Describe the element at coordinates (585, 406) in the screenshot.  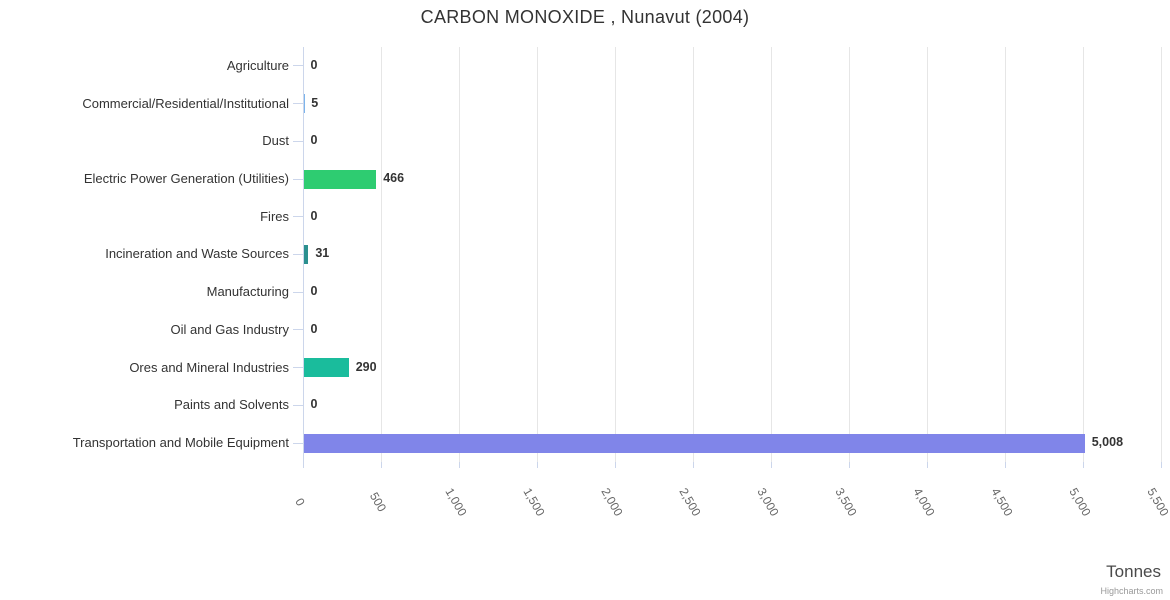
I see `category-row: Paints and Solvents 0` at that location.